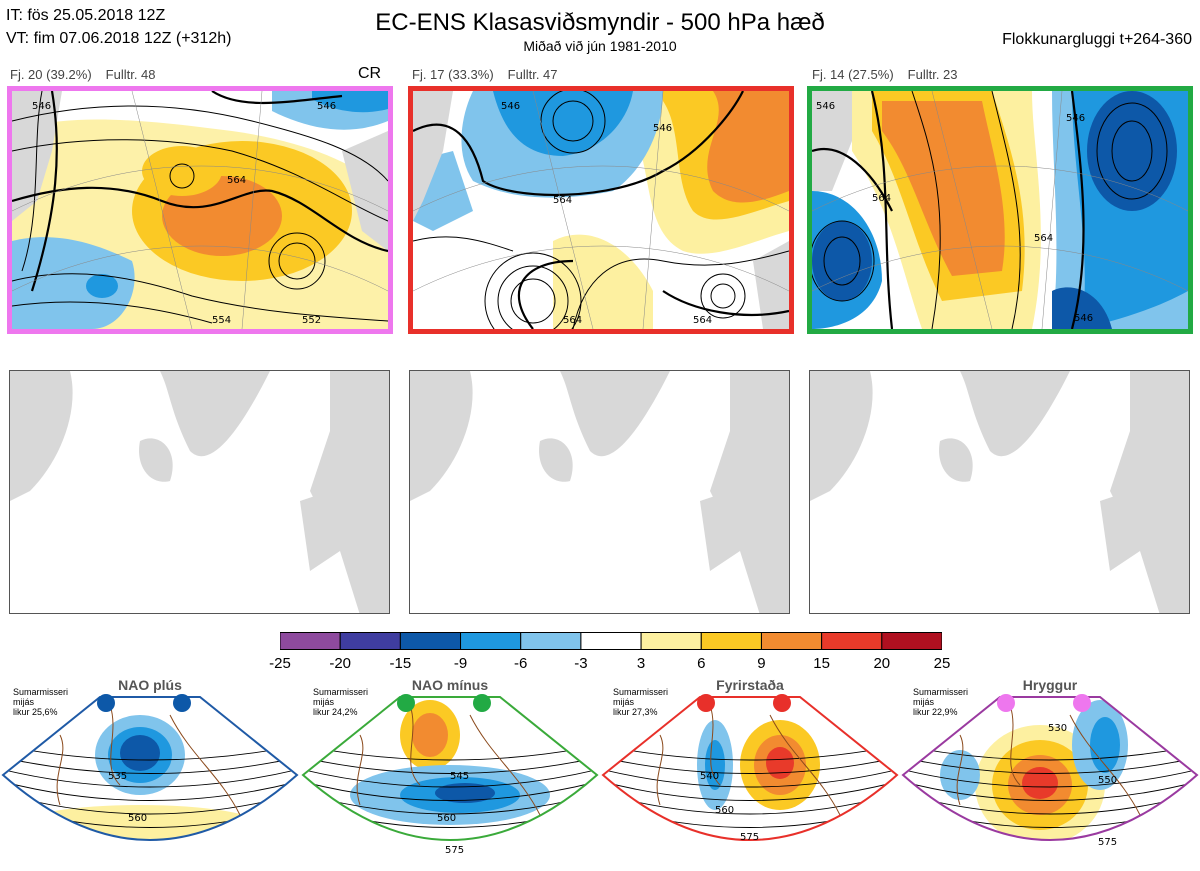  What do you see at coordinates (600, 46) in the screenshot?
I see `page-subtitle: Miðað við jún 1981-2010` at bounding box center [600, 46].